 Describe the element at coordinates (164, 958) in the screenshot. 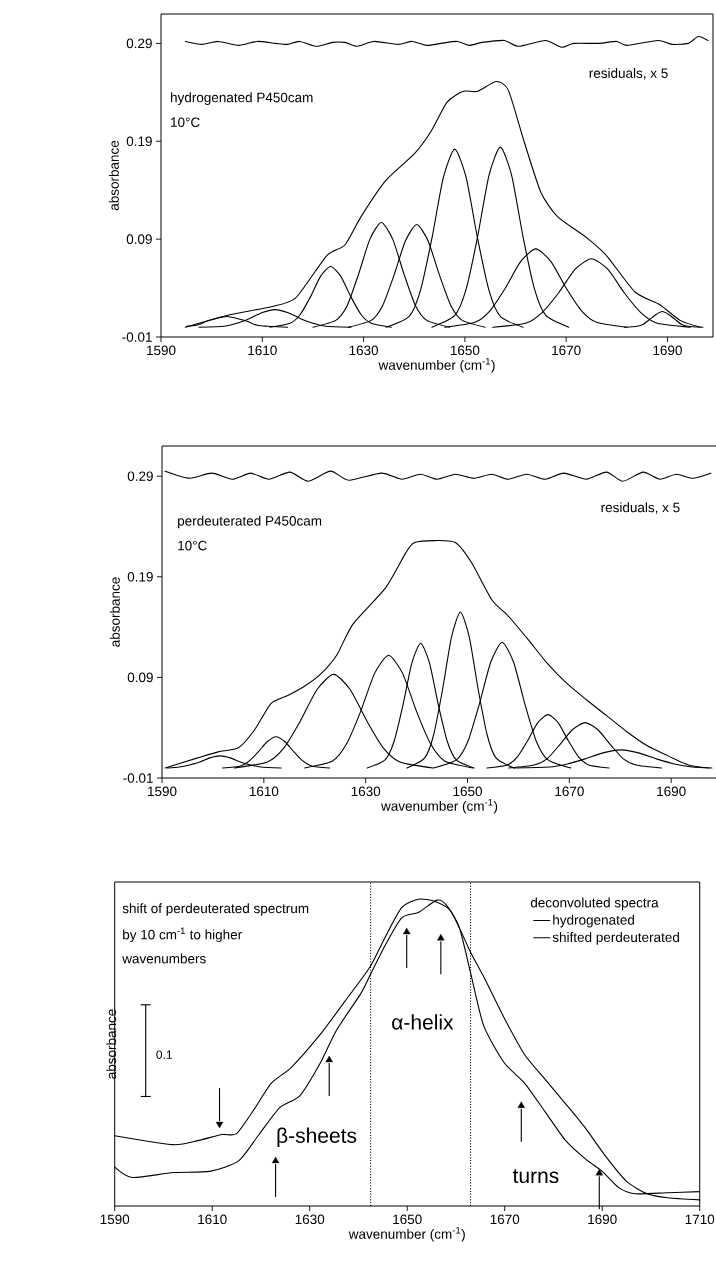

I see `annotation: wavenumbers` at that location.